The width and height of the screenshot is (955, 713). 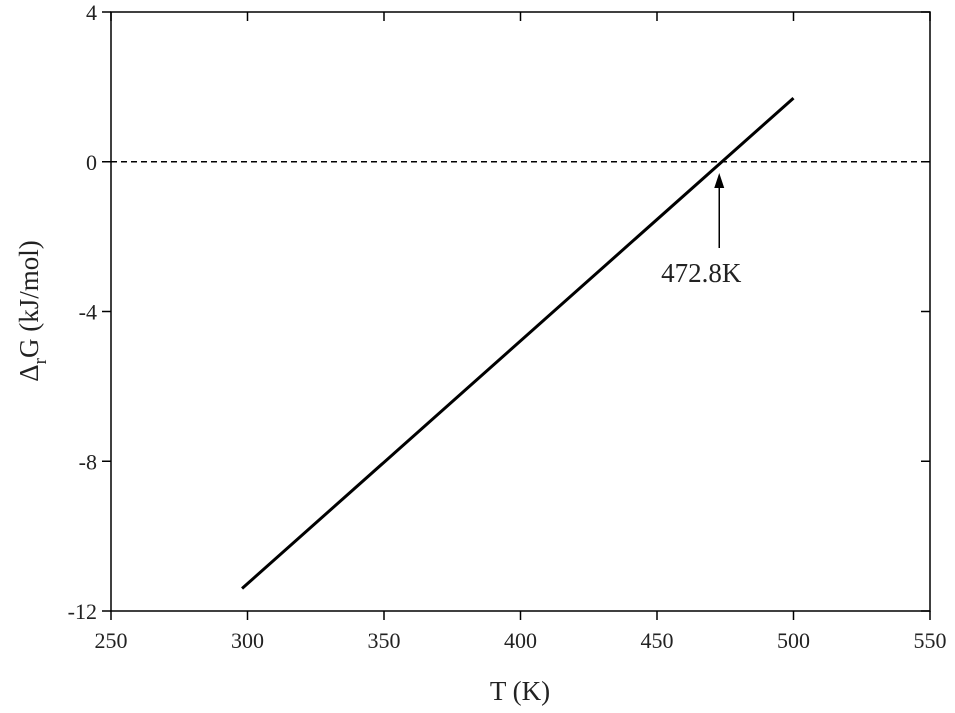 I want to click on annotation-label: 472.8K, so click(x=701, y=273).